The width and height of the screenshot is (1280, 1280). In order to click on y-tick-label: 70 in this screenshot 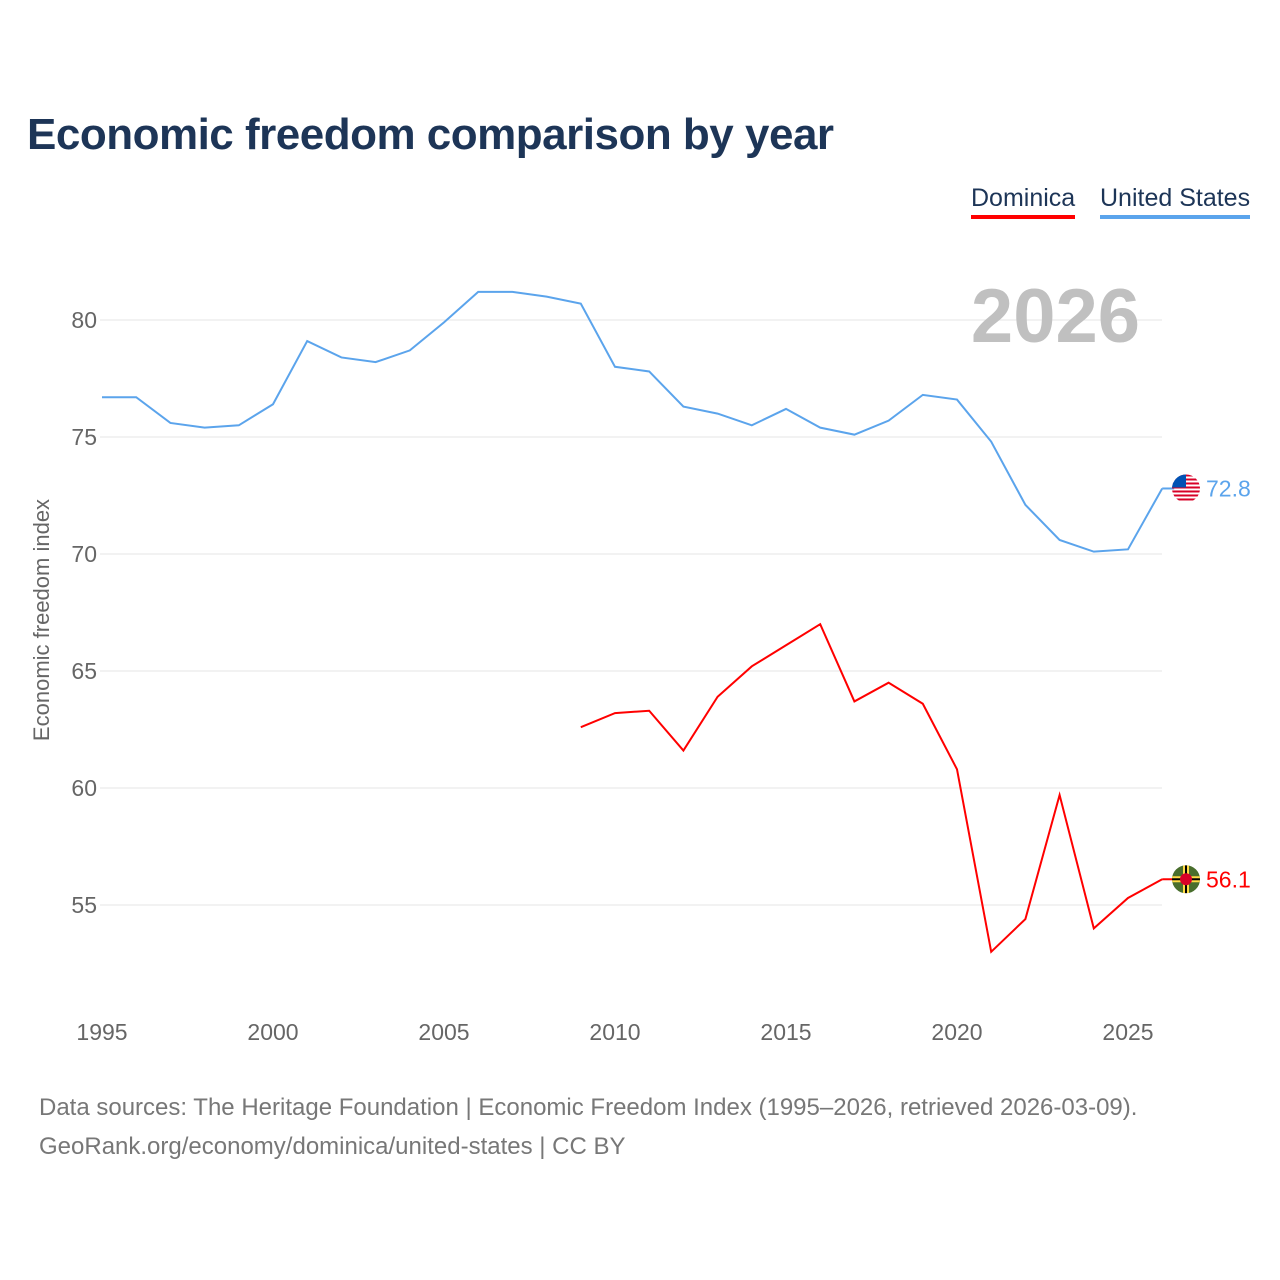, I will do `click(84, 554)`.